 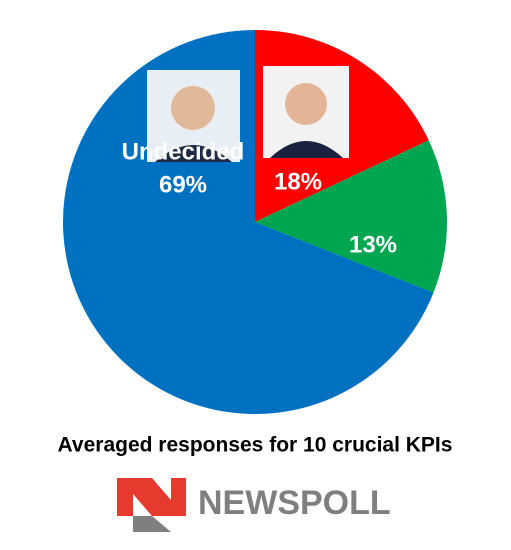 I want to click on value-label: 18%, so click(x=298, y=181).